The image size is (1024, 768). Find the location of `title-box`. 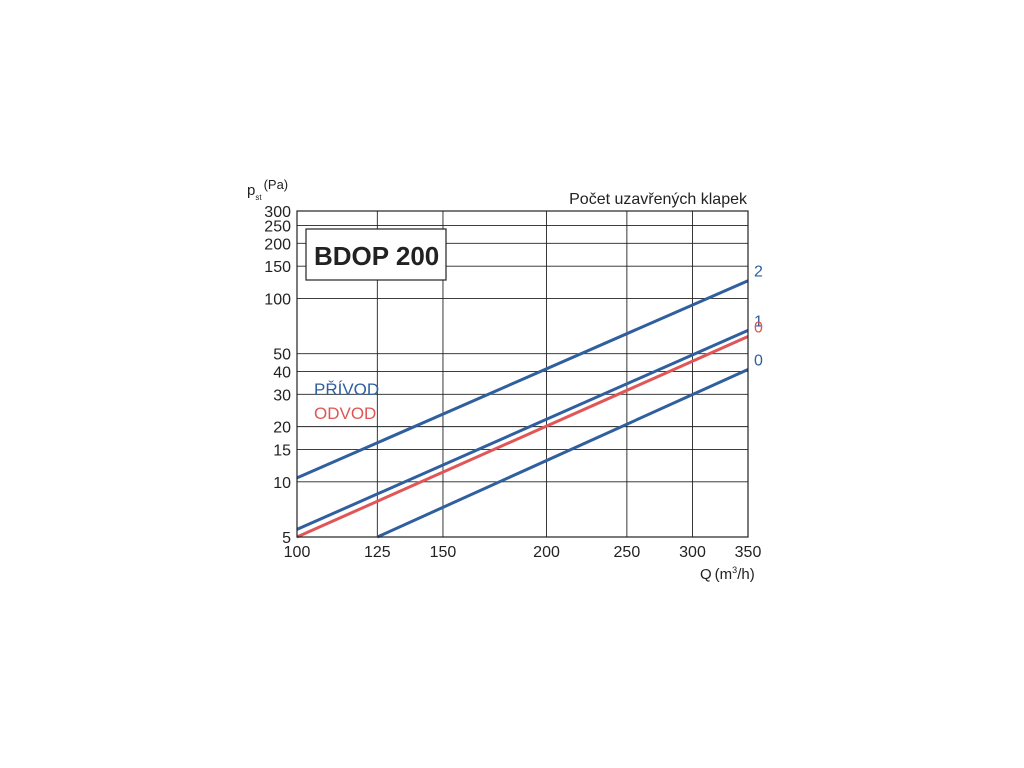

title-box is located at coordinates (376, 254).